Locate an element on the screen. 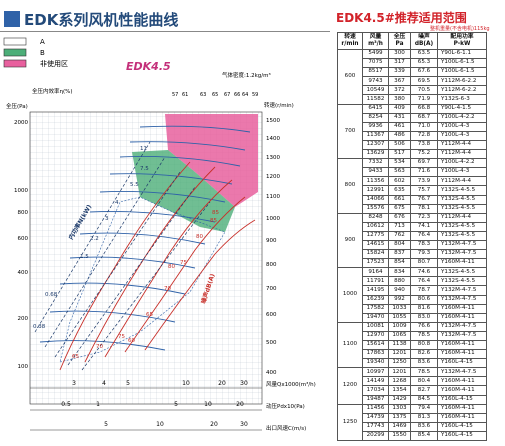 Image resolution: width=505 pixels, height=446 pixels. volume-cell: 12991 is located at coordinates (375, 190).